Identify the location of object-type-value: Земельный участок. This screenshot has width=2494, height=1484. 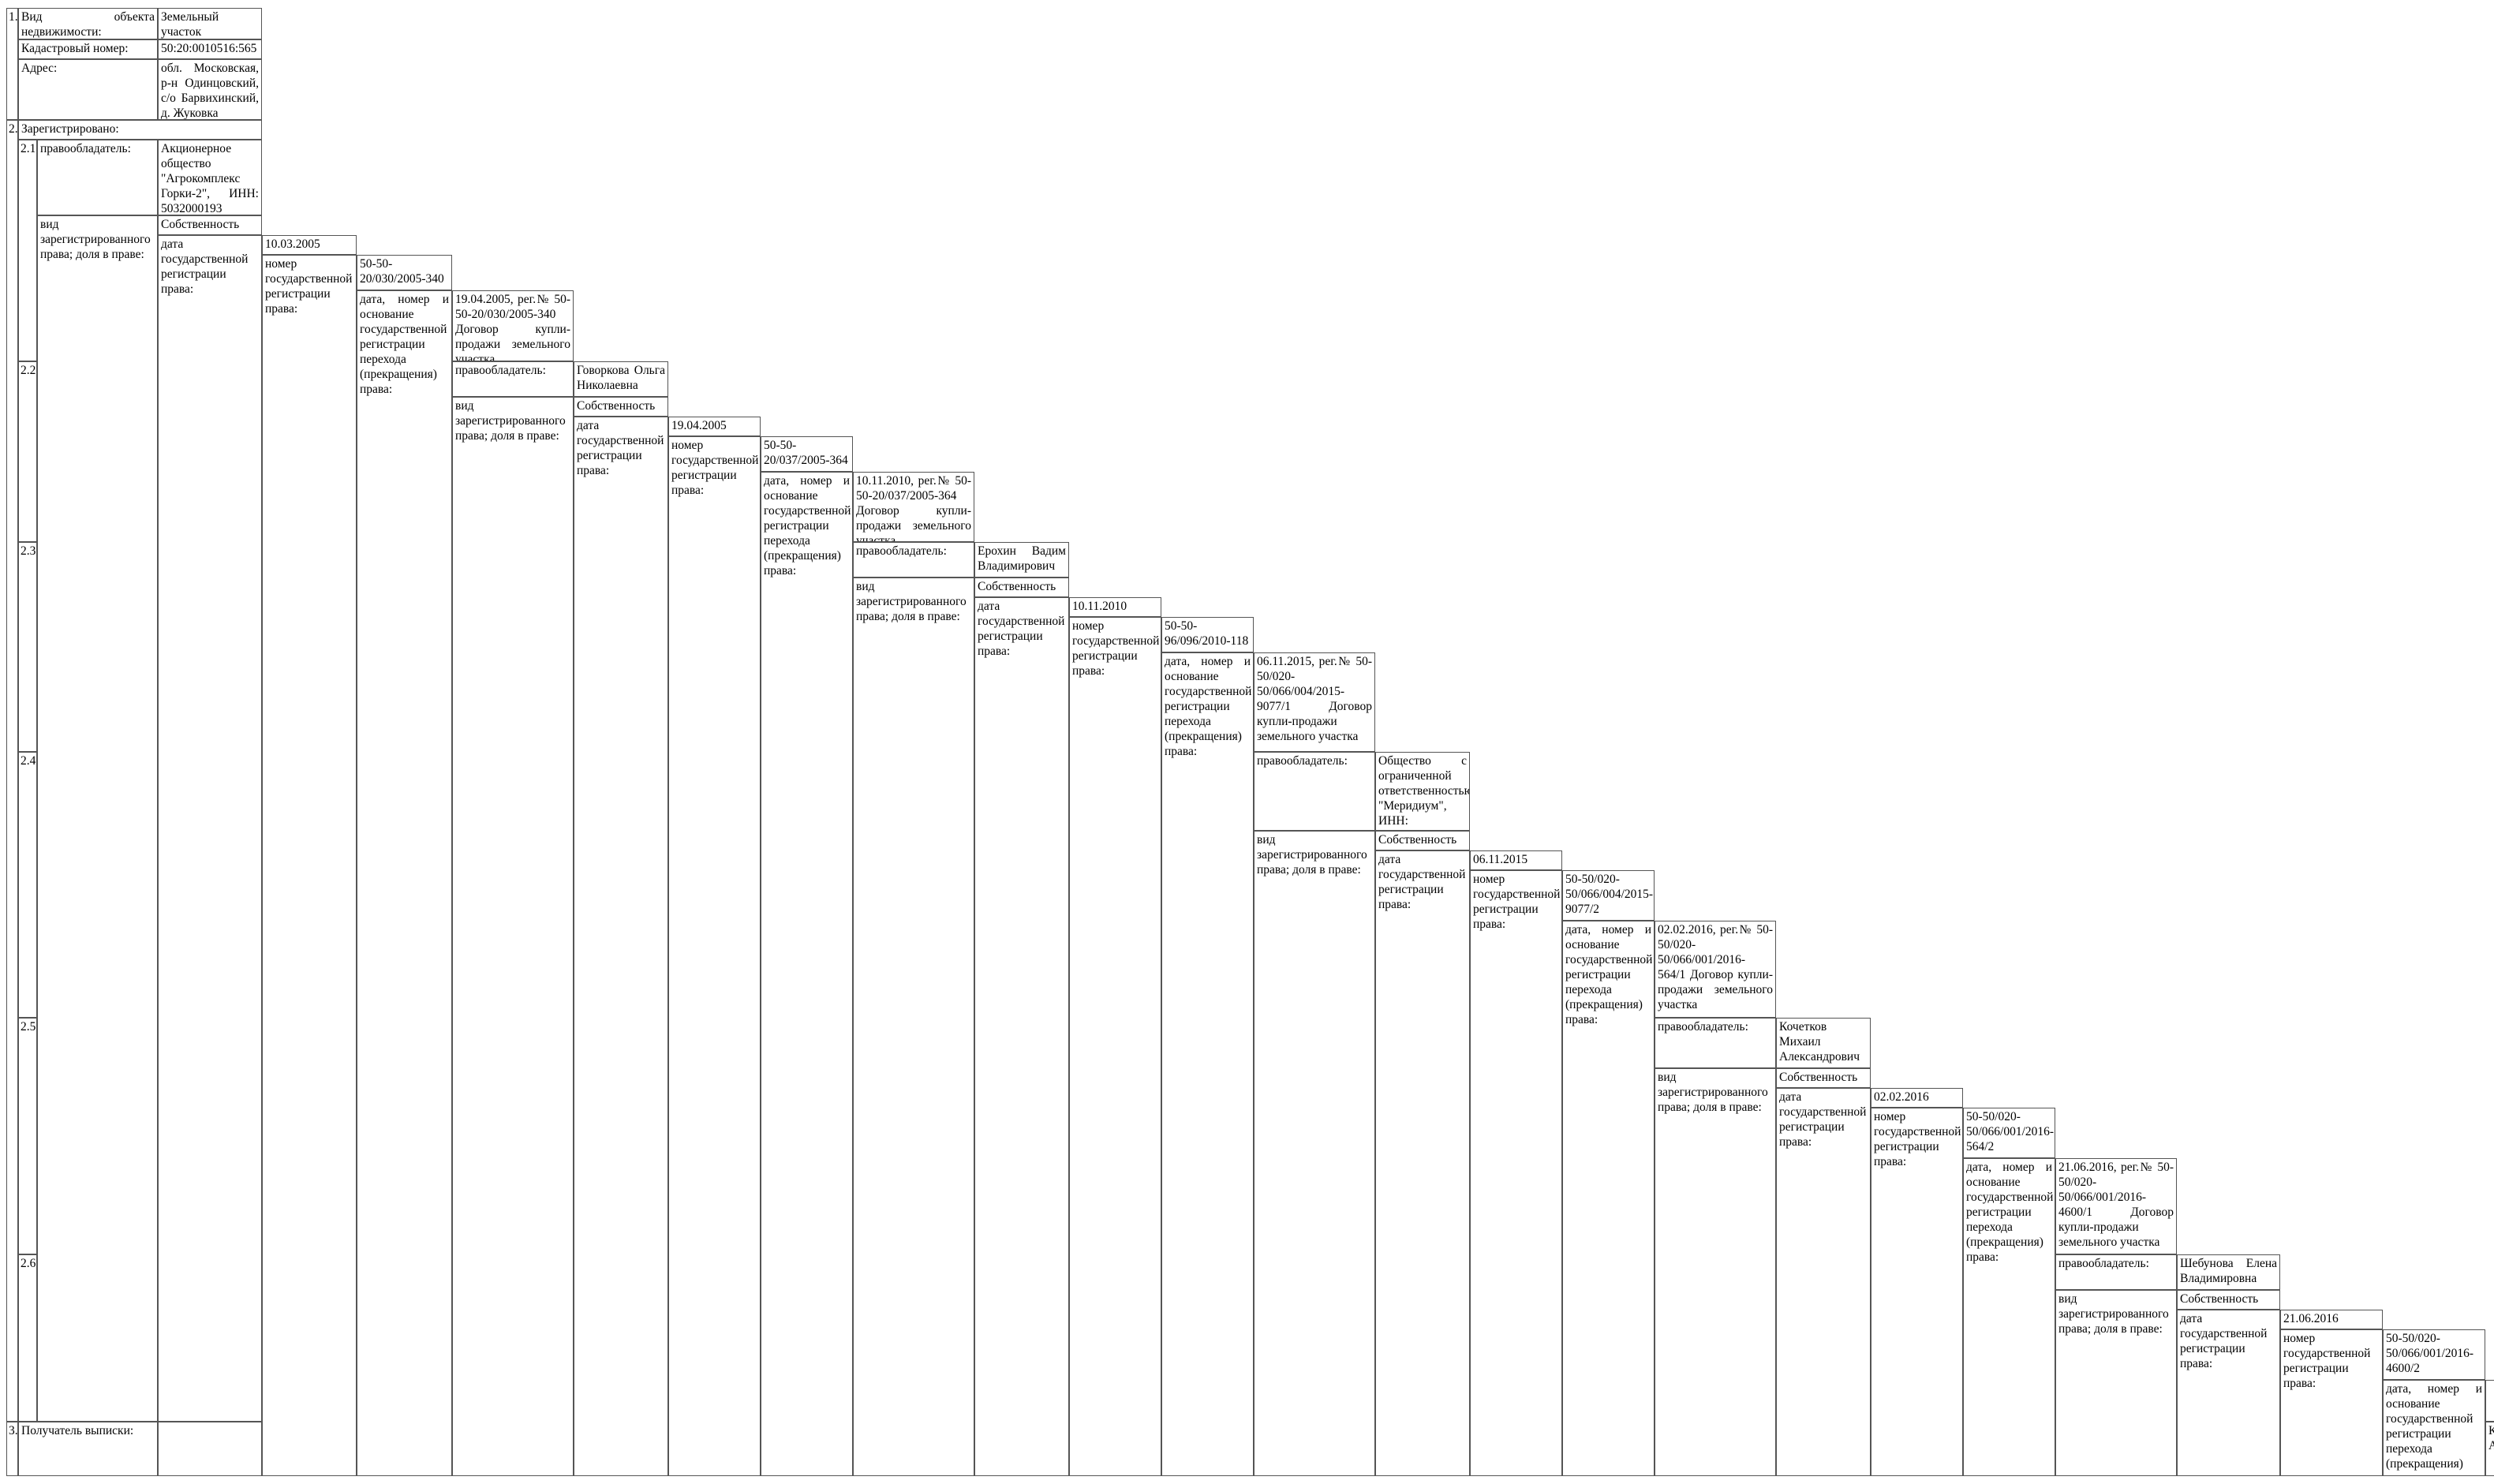
(210, 23).